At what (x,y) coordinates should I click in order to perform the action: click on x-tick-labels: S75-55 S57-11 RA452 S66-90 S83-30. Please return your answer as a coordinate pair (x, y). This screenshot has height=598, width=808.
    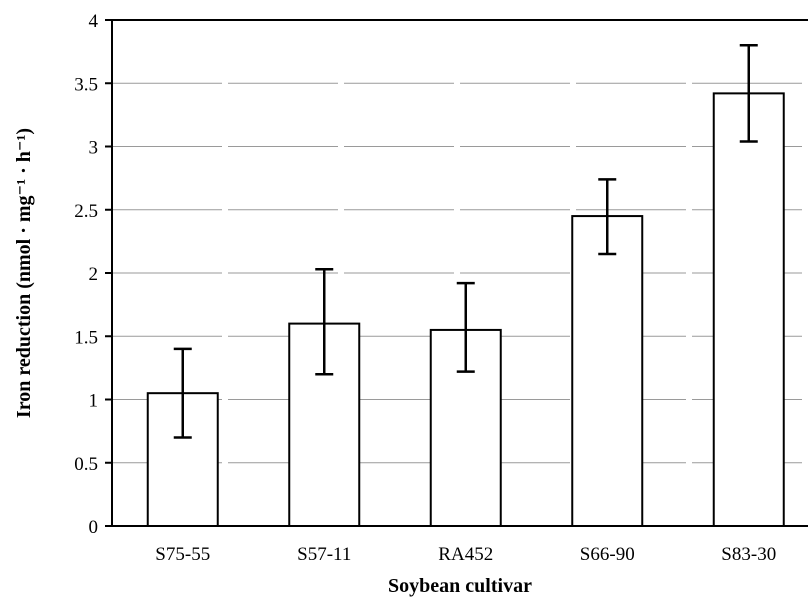
    Looking at the image, I should click on (465, 554).